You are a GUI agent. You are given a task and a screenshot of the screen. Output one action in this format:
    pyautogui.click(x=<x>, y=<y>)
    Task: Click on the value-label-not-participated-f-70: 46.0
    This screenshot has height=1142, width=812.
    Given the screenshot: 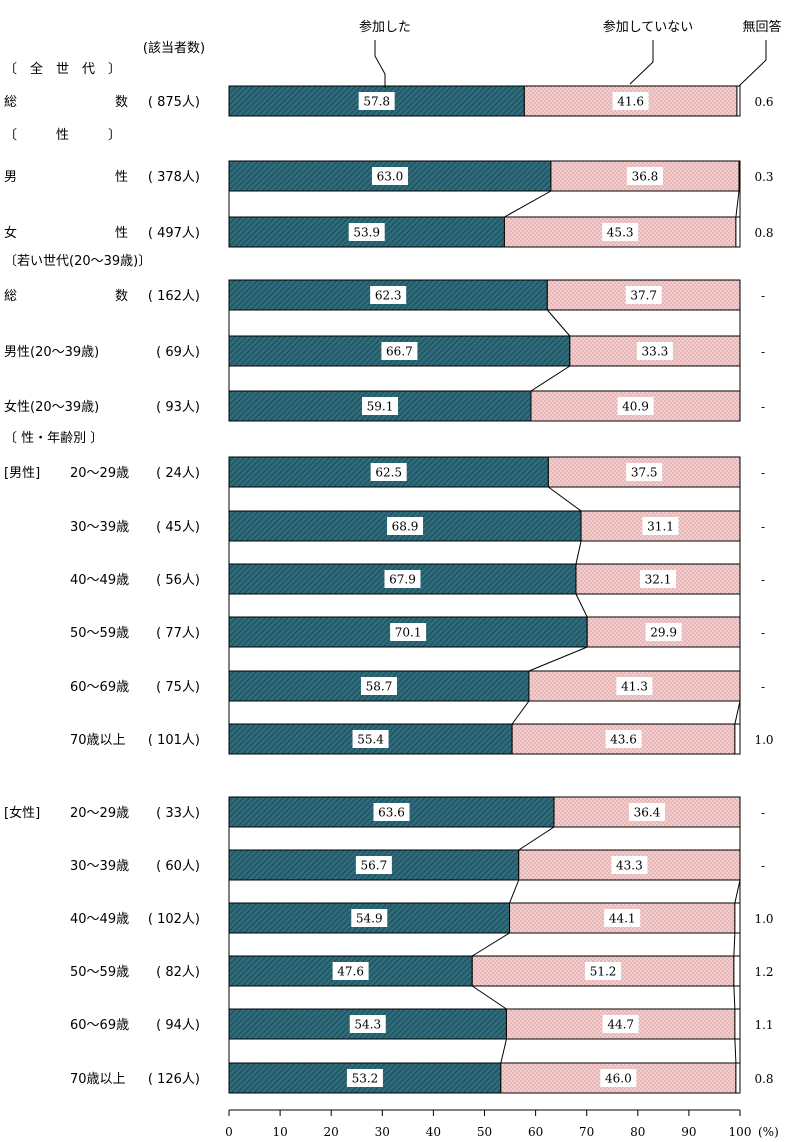 What is the action you would take?
    pyautogui.click(x=618, y=1079)
    